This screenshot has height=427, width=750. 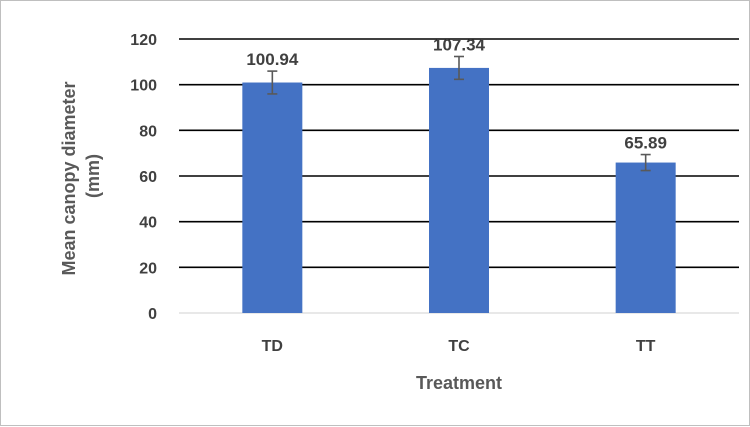 I want to click on x-tick-label: TT, so click(x=646, y=346).